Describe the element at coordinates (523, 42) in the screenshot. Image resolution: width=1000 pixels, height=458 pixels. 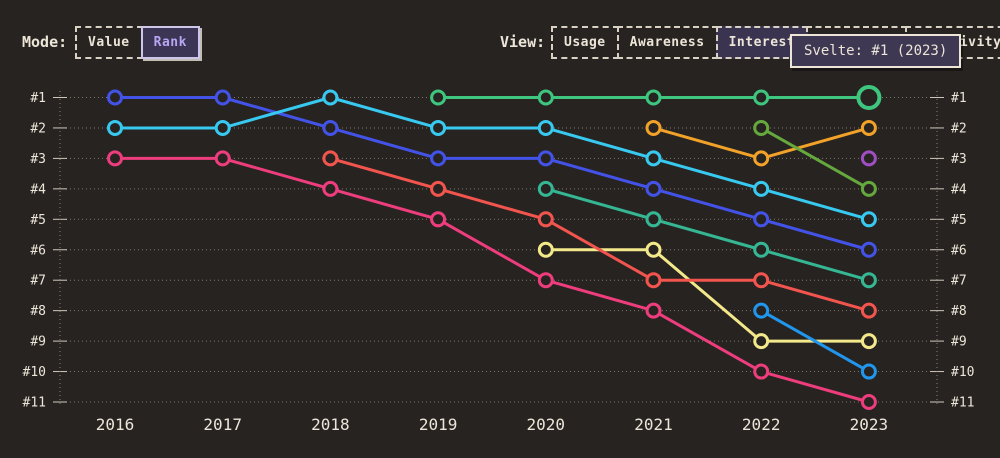
I see `view-label: View:` at that location.